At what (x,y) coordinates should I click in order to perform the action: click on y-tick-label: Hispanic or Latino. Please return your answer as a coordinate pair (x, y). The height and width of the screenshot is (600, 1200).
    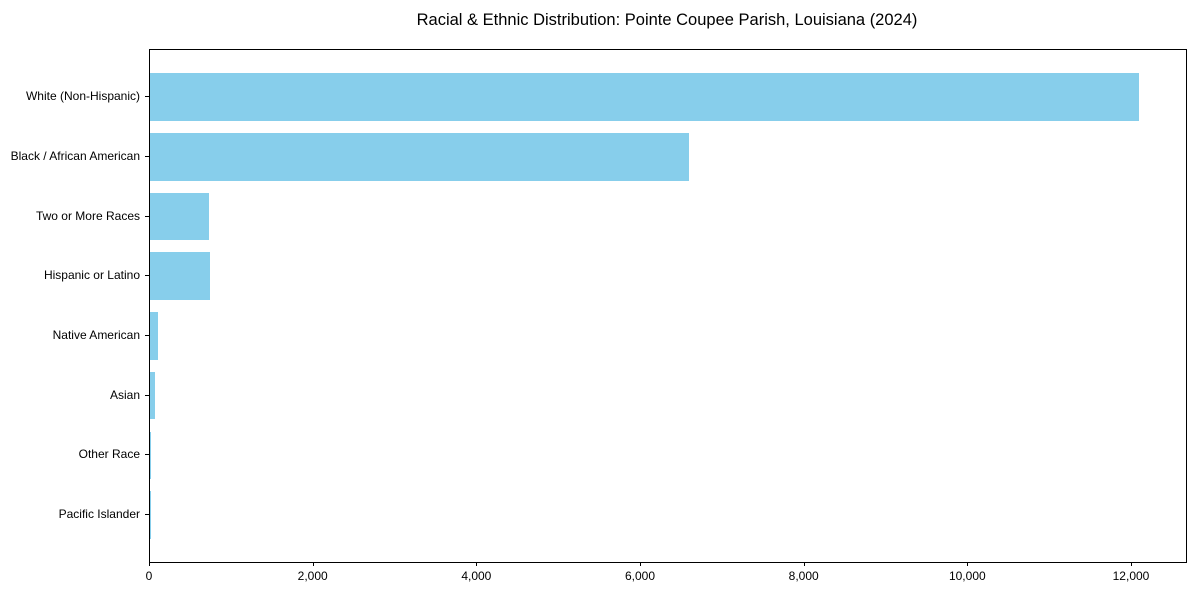
    Looking at the image, I should click on (91, 275).